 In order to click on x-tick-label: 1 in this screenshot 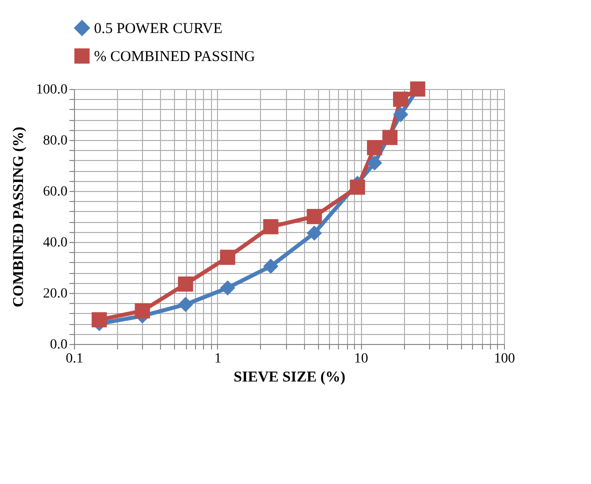, I will do `click(218, 359)`.